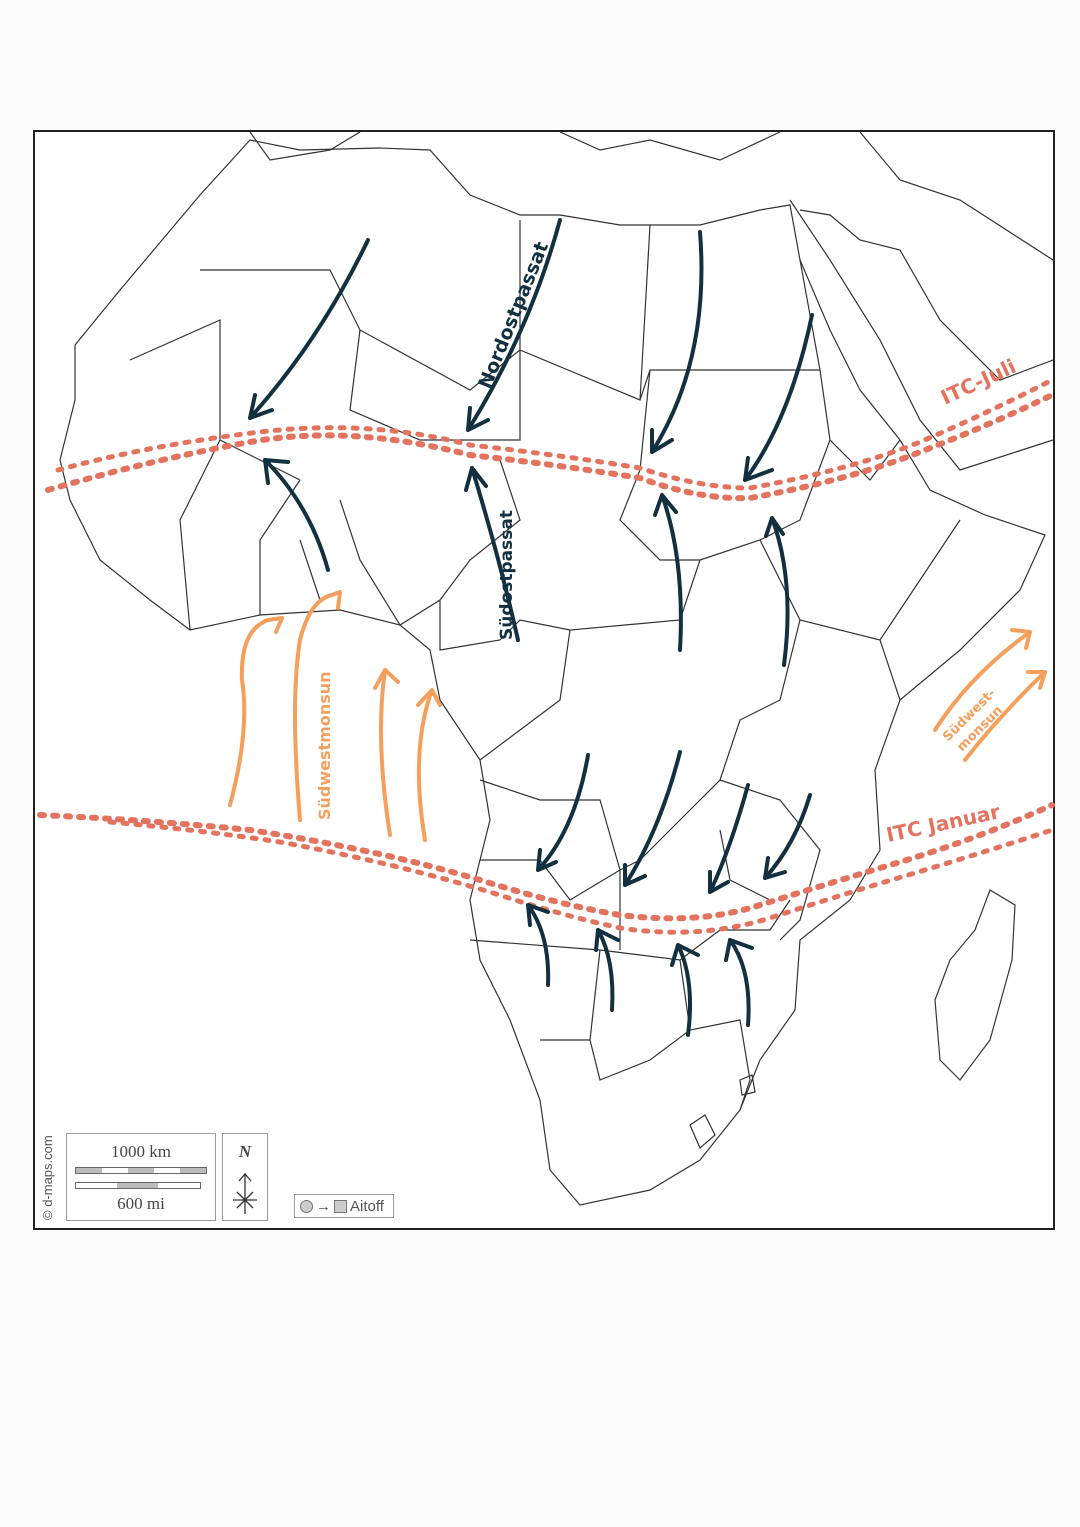 The width and height of the screenshot is (1080, 1527). Describe the element at coordinates (507, 575) in the screenshot. I see `label-suedostpassat: Südostpassat` at that location.